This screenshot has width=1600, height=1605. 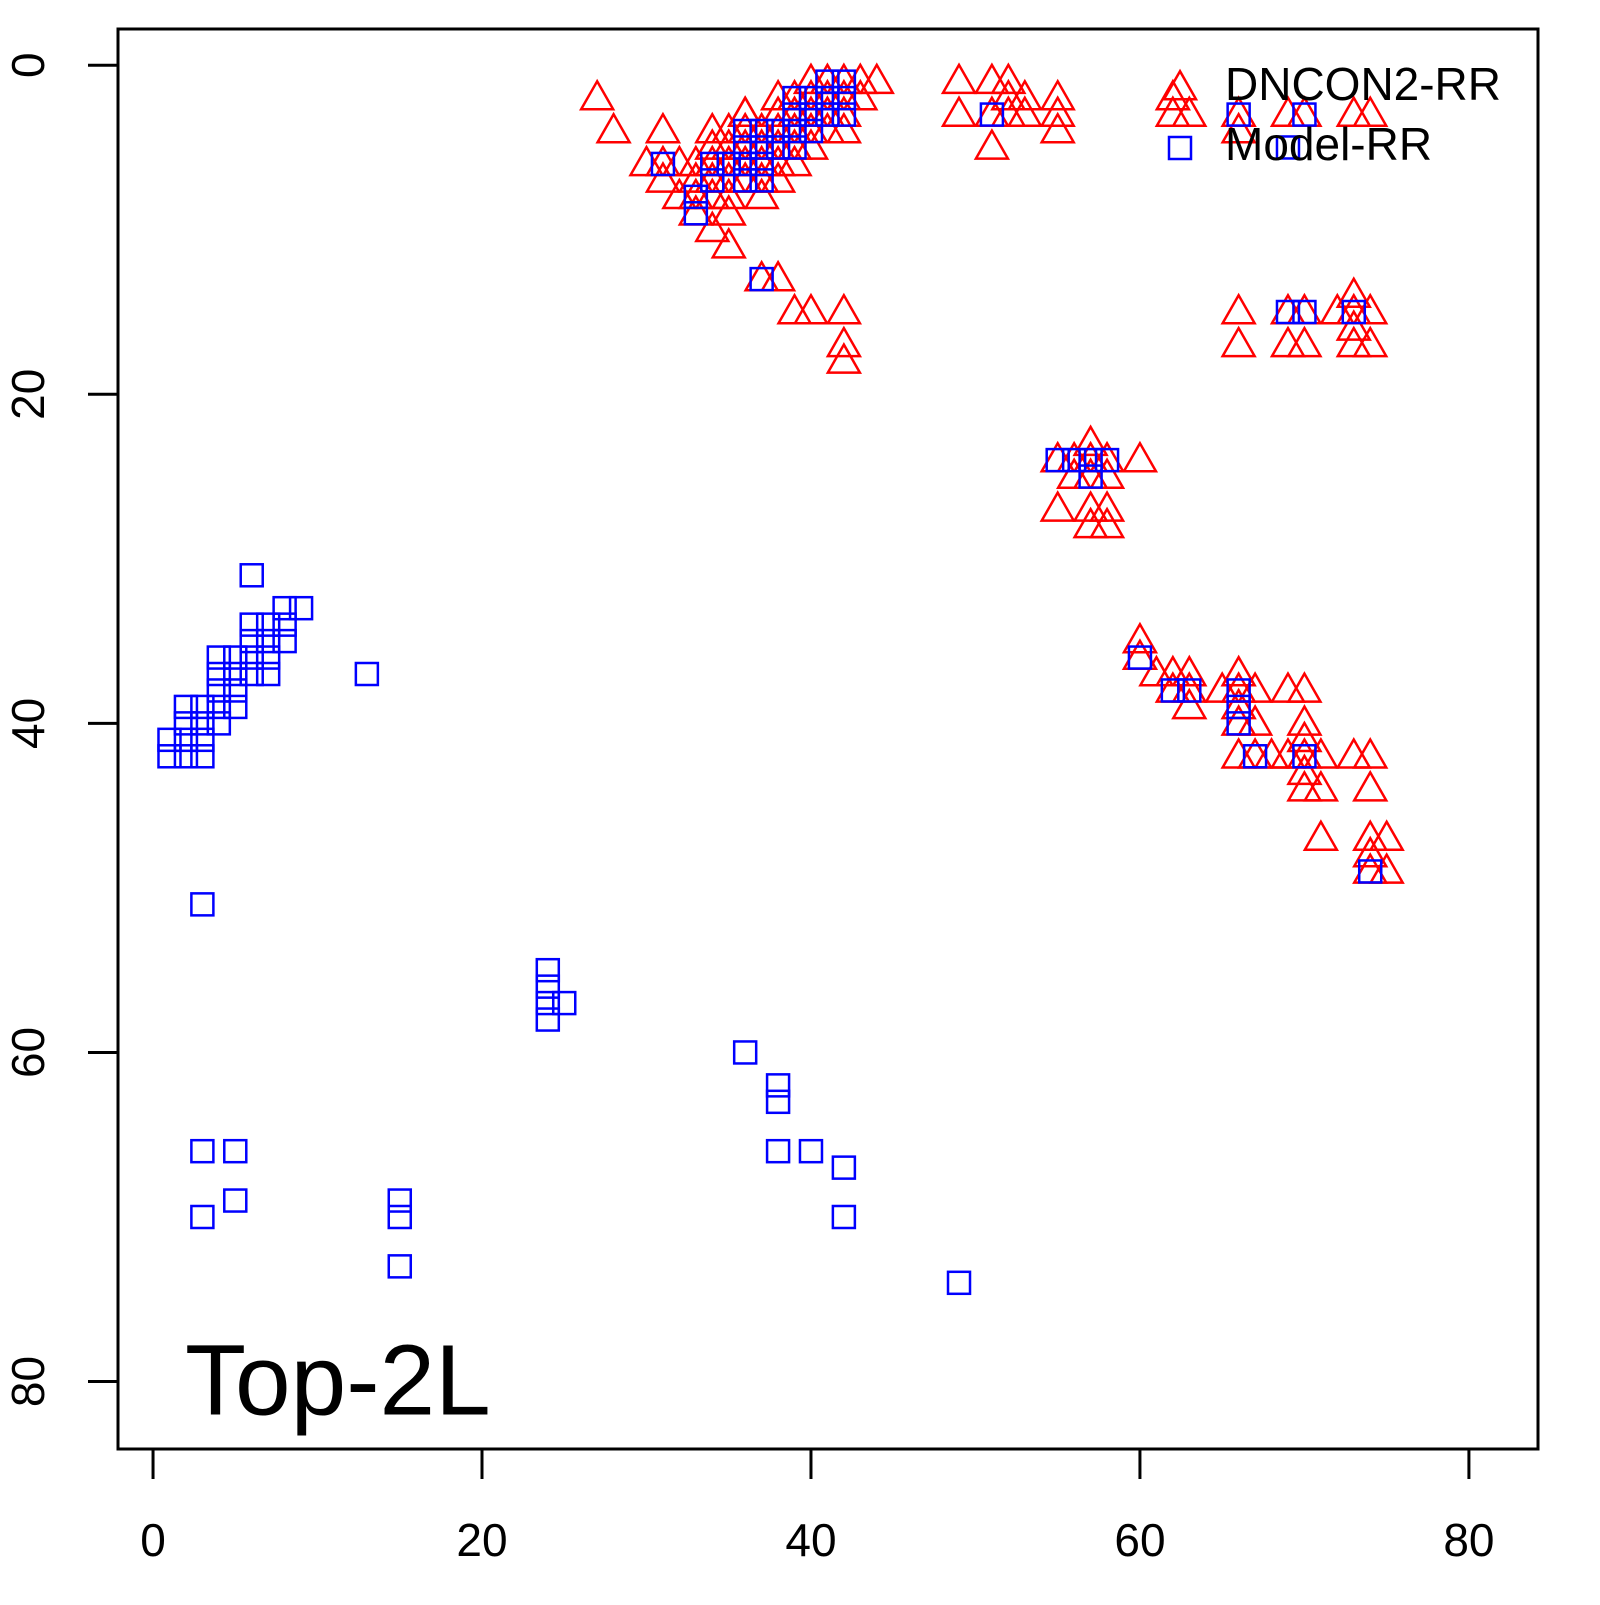 I want to click on x-tick-label: 40, so click(x=810, y=1540).